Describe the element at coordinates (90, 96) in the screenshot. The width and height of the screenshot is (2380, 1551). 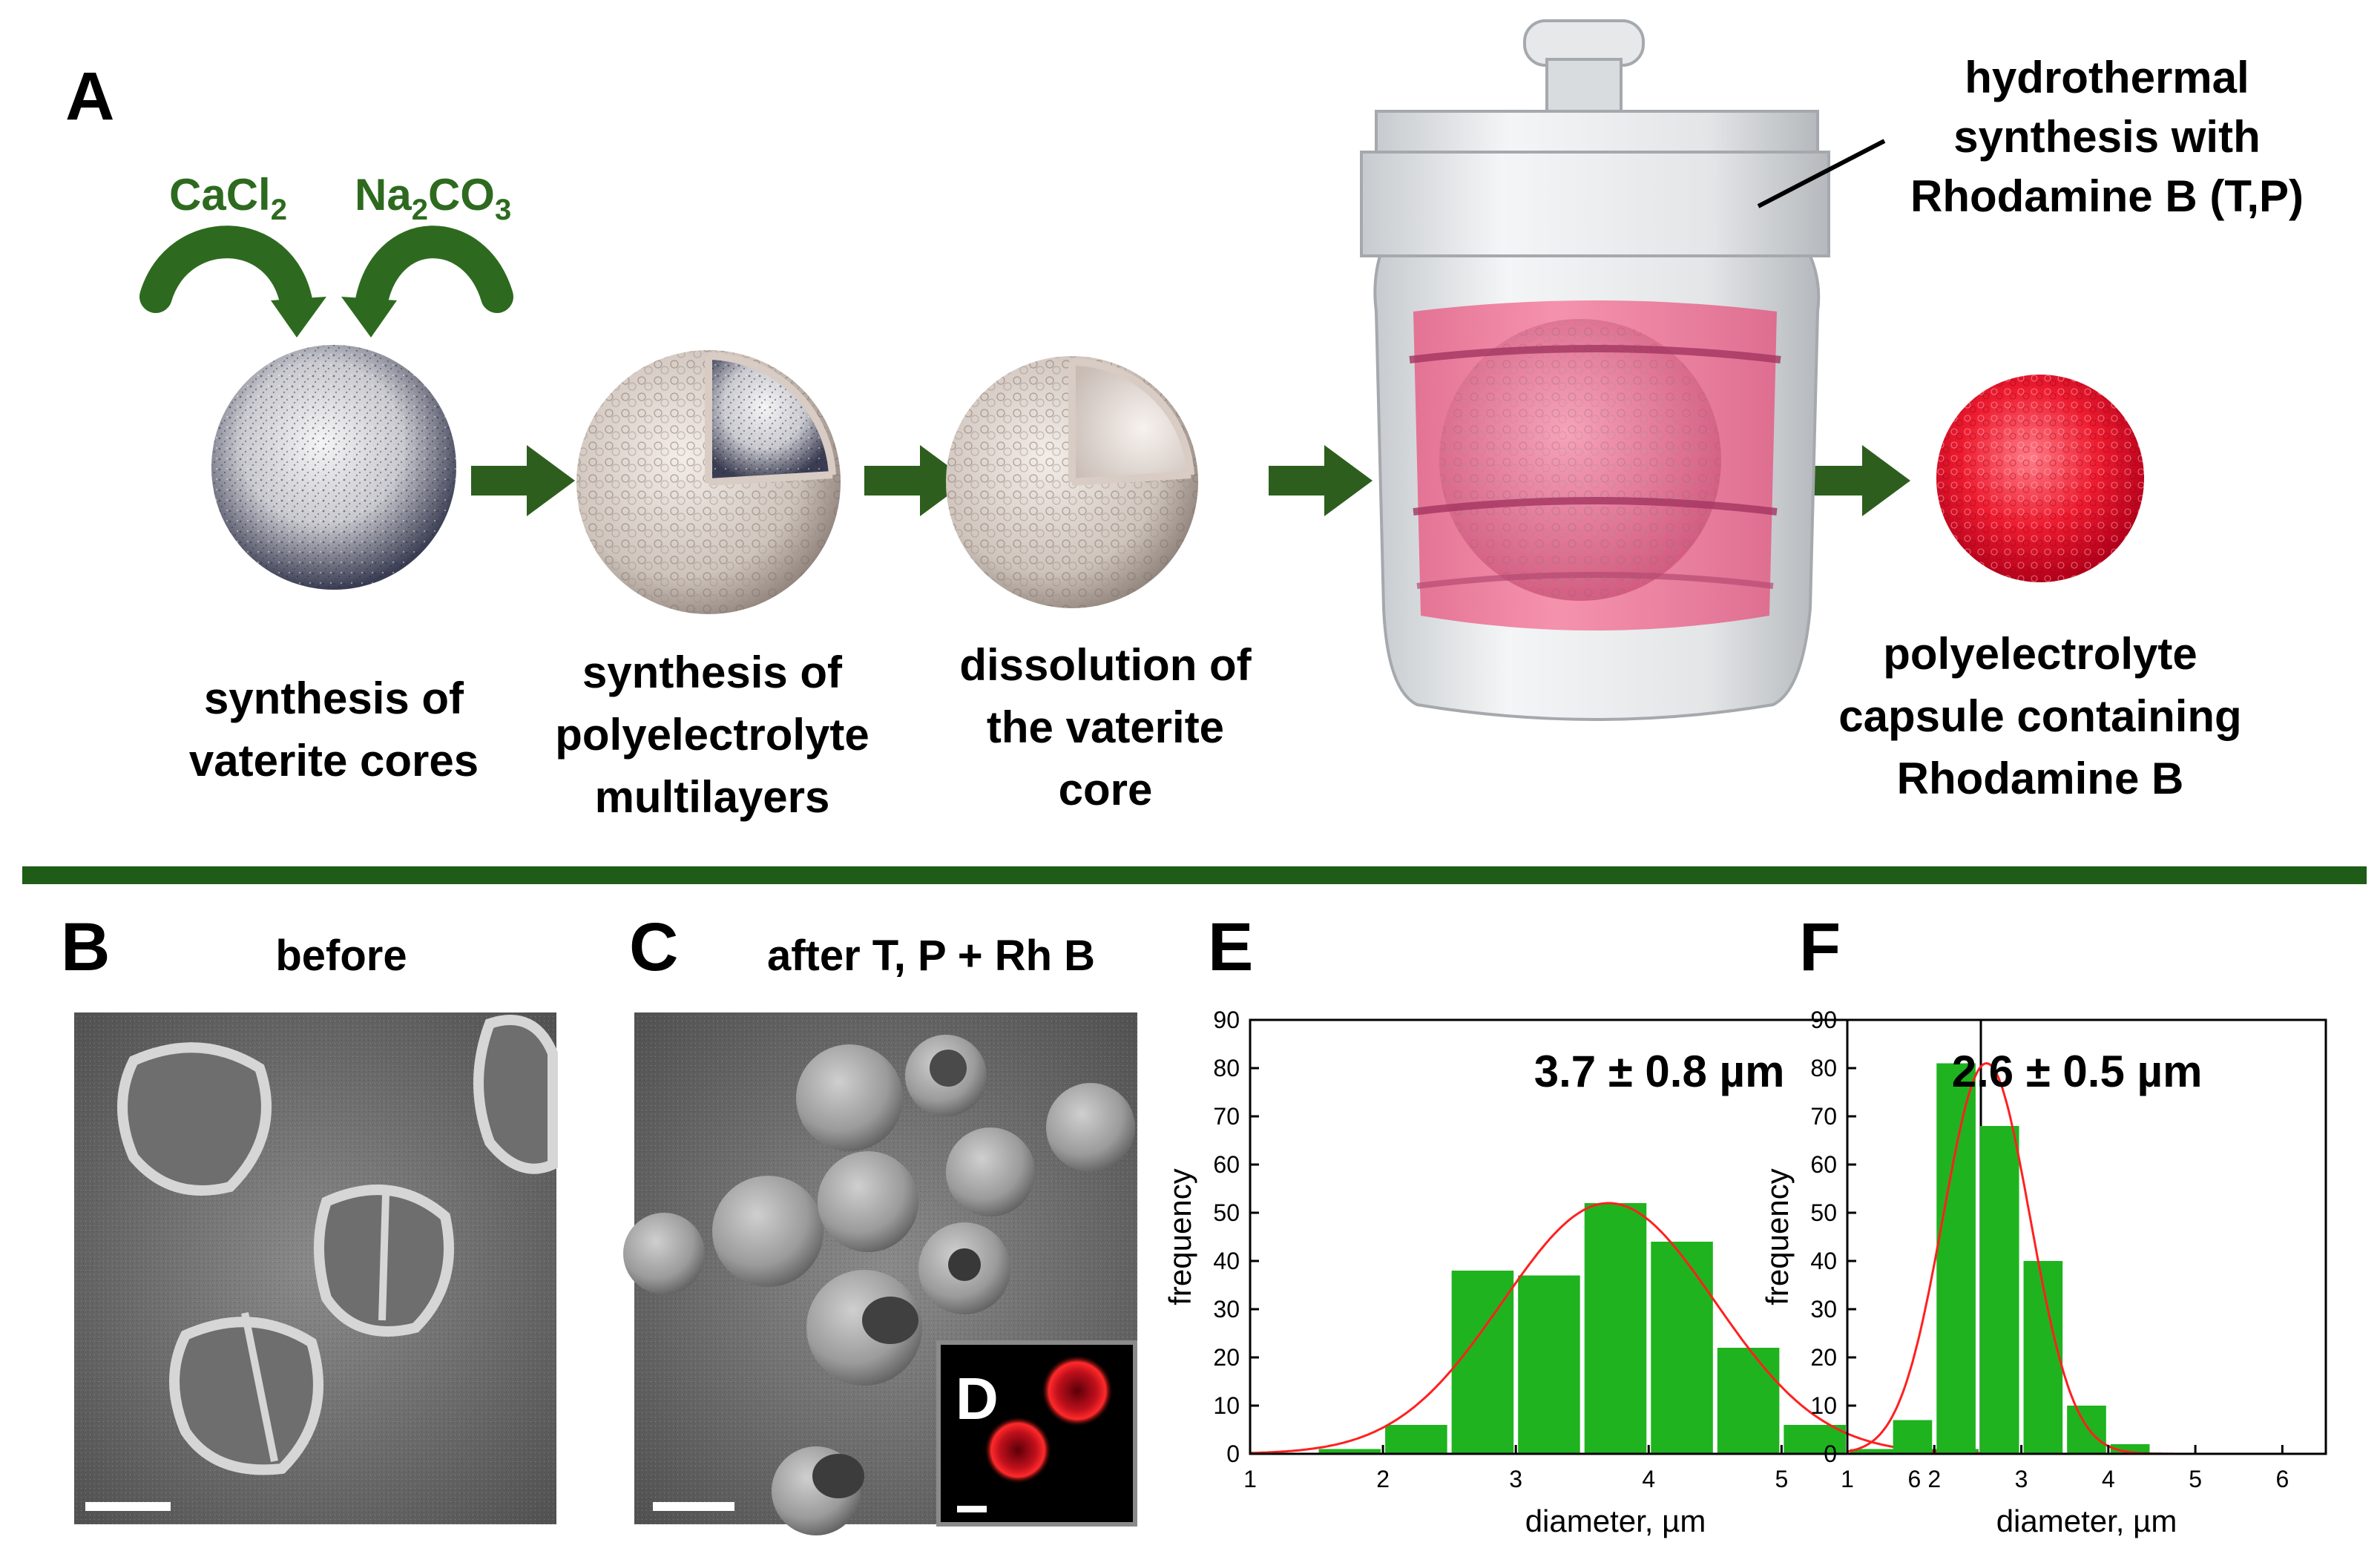
I see `panel-label-a: A` at that location.